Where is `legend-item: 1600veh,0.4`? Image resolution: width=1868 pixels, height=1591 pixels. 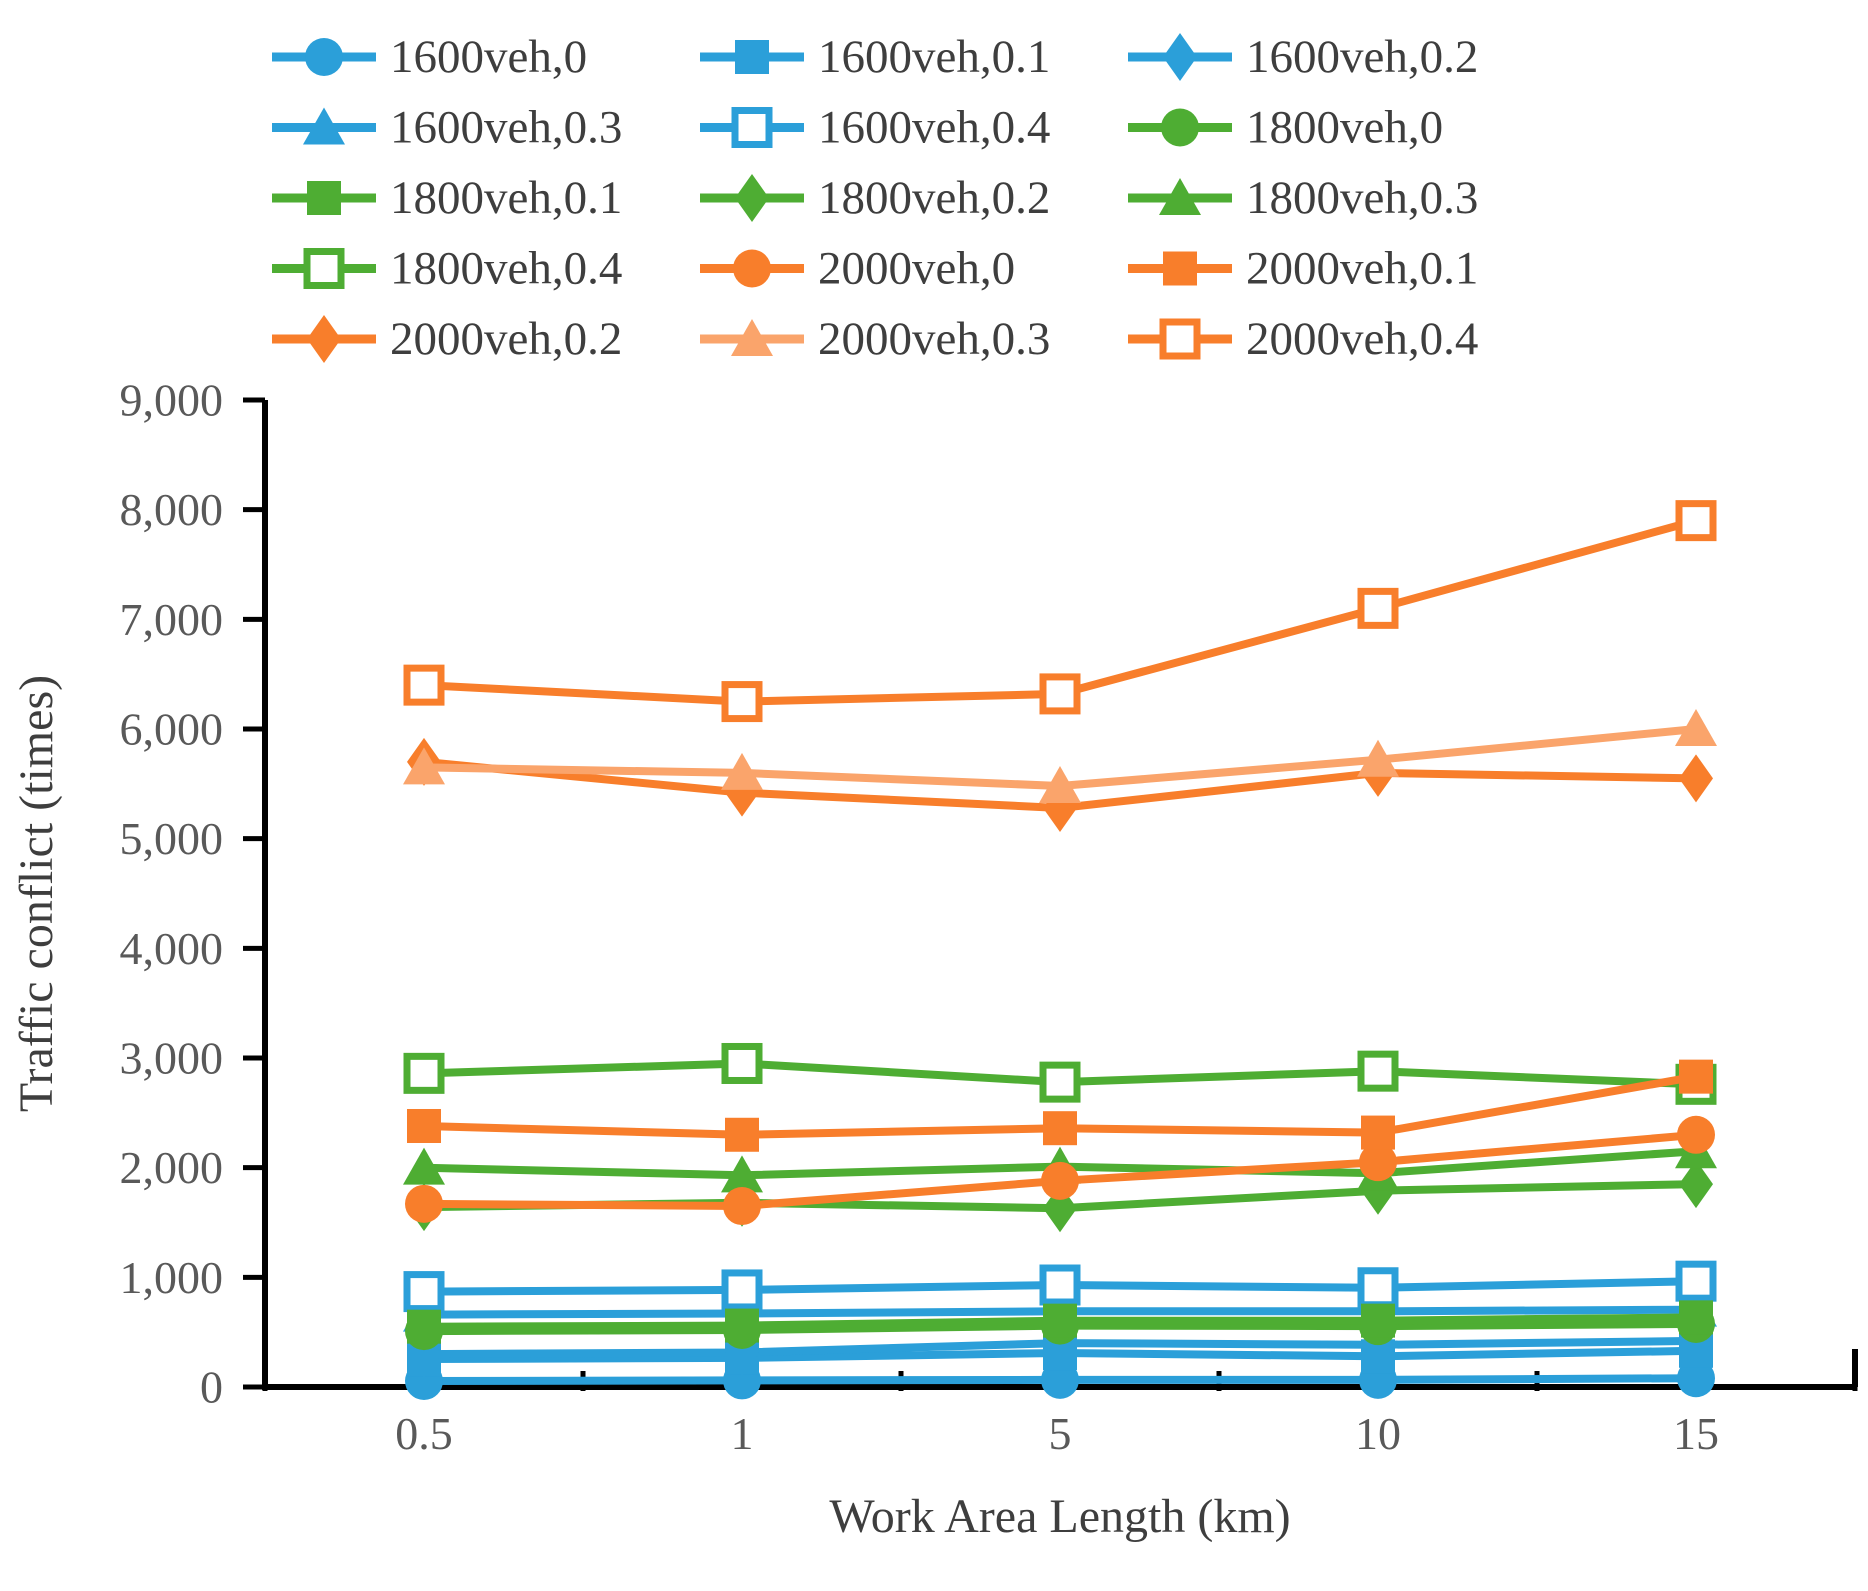 legend-item: 1600veh,0.4 is located at coordinates (875, 128).